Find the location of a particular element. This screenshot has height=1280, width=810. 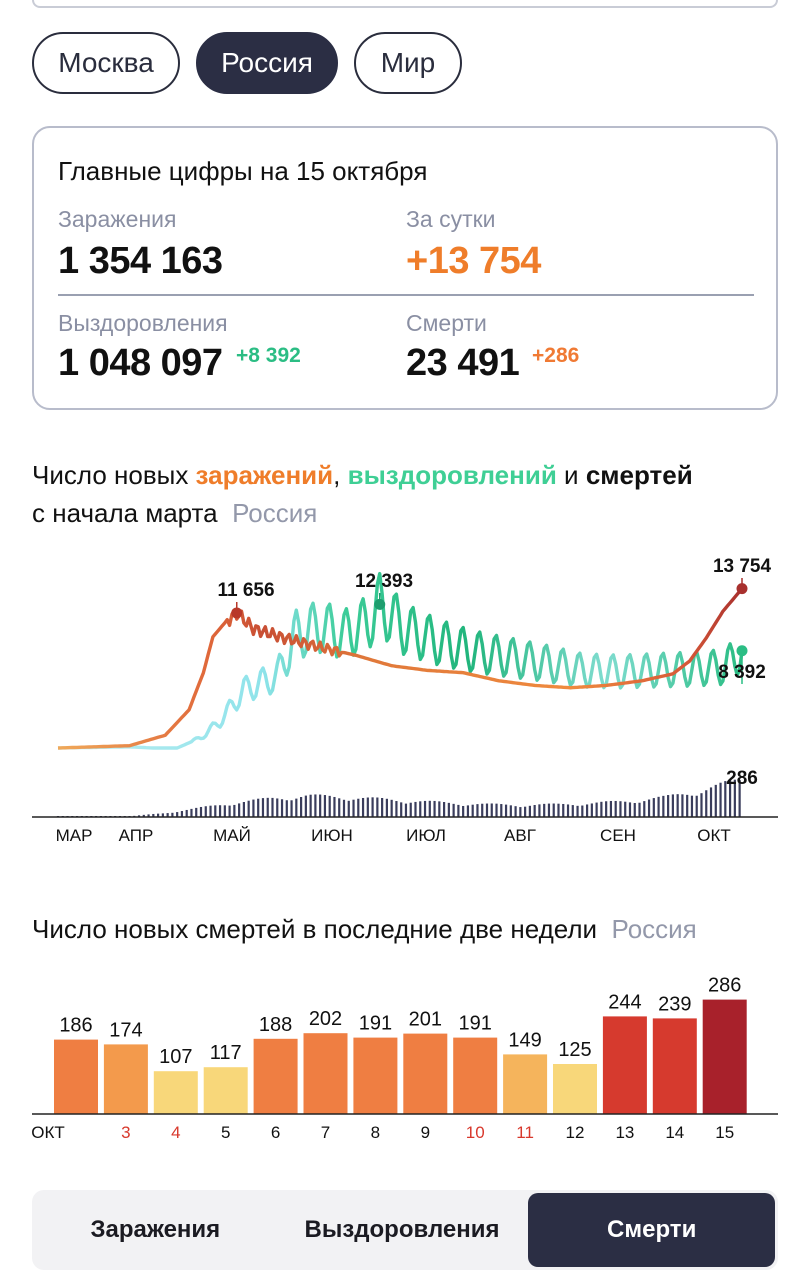

previous-card-edge is located at coordinates (405, 4).